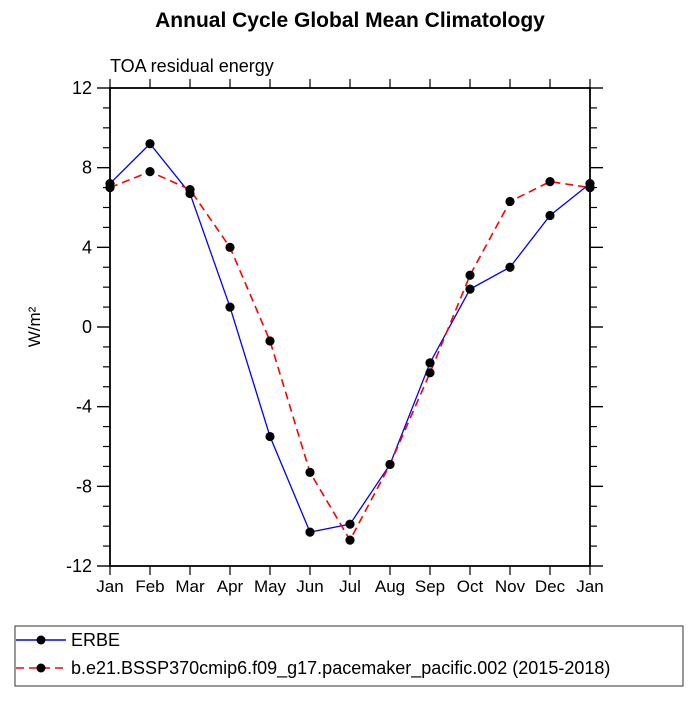 The image size is (700, 705). What do you see at coordinates (82, 88) in the screenshot?
I see `y-tick-label: 12` at bounding box center [82, 88].